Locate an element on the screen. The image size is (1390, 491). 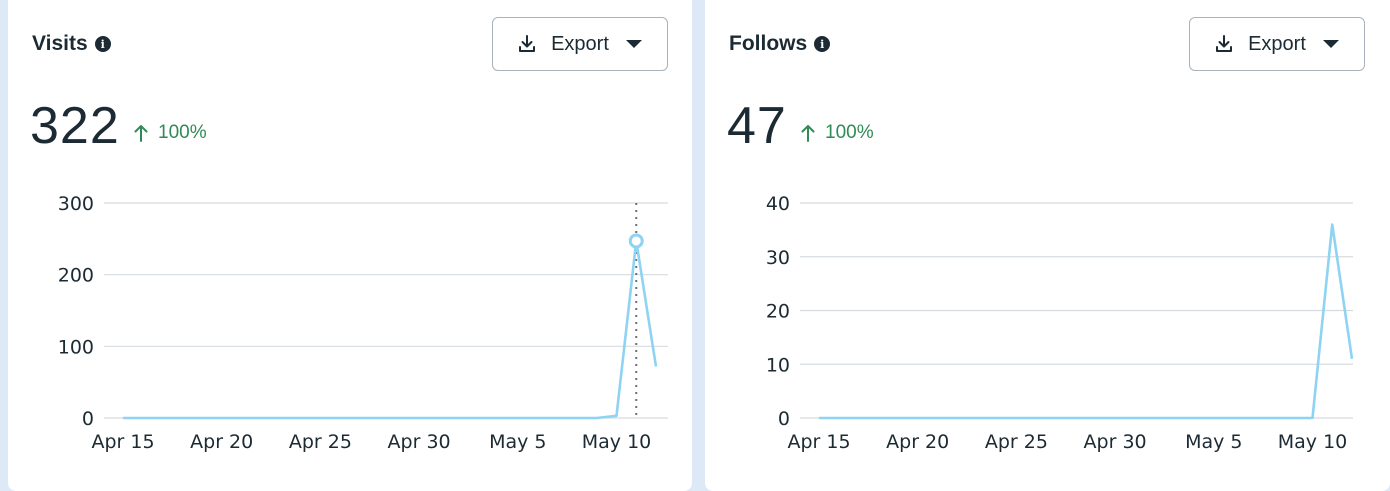
follows-title-wrap: Follows i is located at coordinates (780, 44).